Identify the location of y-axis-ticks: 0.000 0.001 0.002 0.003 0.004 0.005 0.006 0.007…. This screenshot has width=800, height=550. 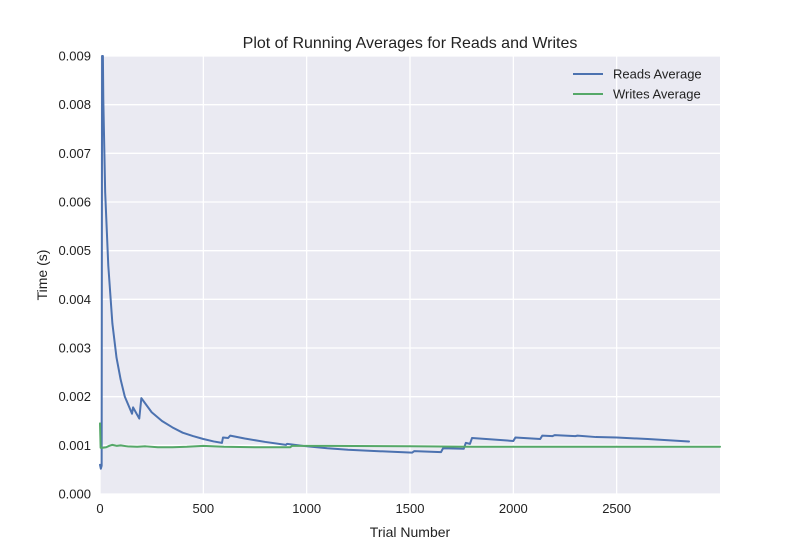
(74, 275).